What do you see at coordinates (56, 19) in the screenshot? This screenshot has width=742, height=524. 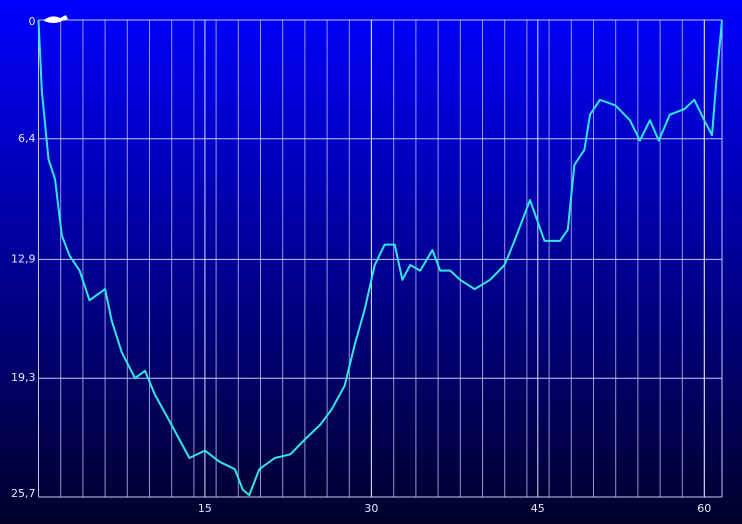 I see `diver-icon` at bounding box center [56, 19].